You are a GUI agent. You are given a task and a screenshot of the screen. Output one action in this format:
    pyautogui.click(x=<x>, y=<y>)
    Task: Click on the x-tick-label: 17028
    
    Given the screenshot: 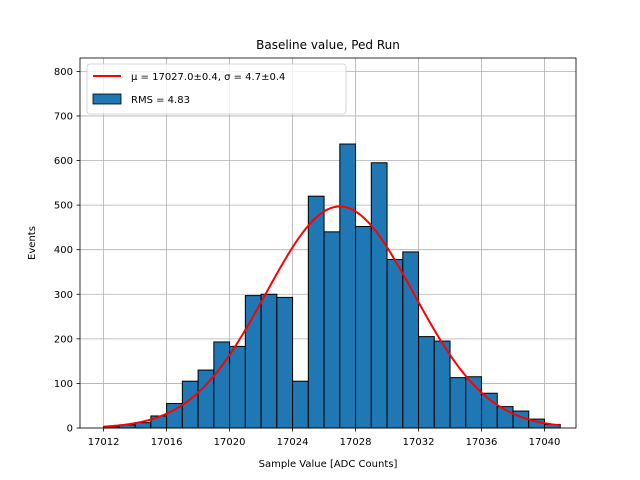 What is the action you would take?
    pyautogui.click(x=356, y=442)
    